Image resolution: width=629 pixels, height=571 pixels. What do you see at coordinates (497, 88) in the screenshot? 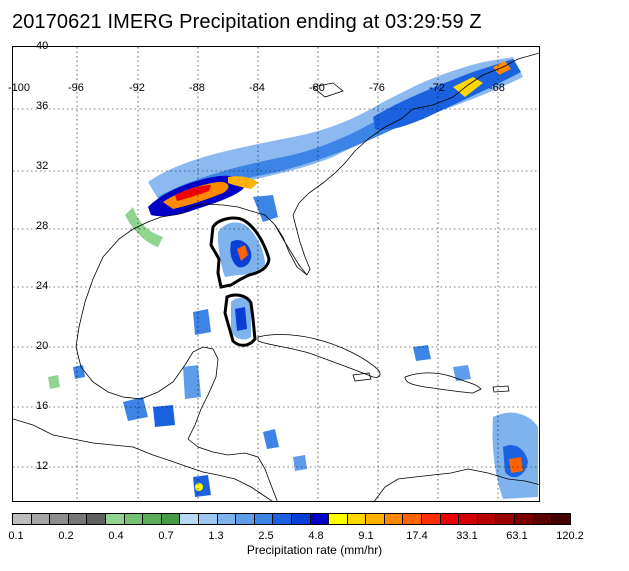
I see `lon-tick-label: -68` at bounding box center [497, 88].